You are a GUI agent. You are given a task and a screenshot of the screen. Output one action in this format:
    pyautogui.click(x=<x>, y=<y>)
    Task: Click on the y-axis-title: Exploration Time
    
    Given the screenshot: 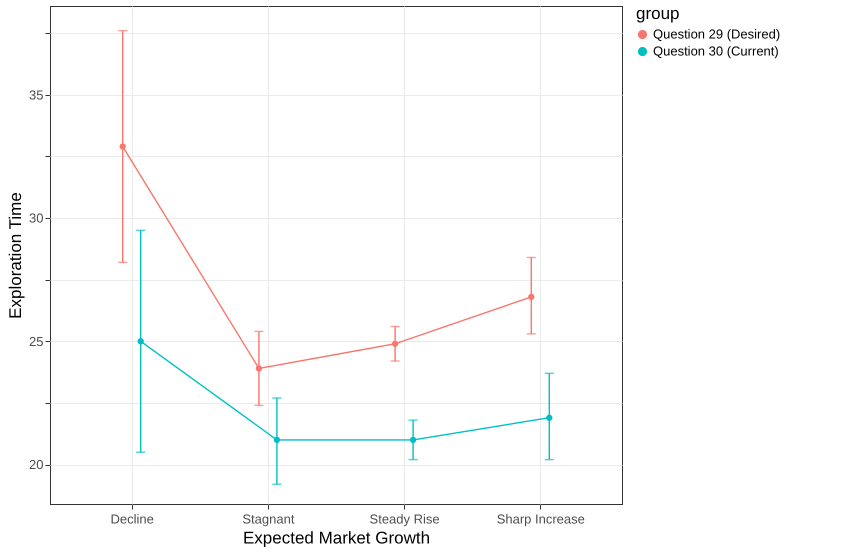 What is the action you would take?
    pyautogui.click(x=16, y=255)
    